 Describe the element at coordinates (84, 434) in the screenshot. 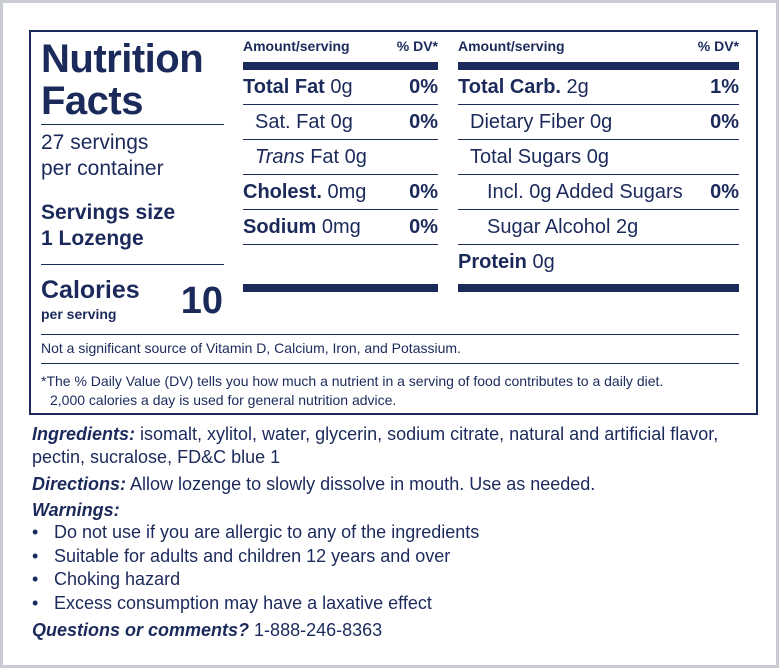

I see `ingredients-label: Ingredients:` at that location.